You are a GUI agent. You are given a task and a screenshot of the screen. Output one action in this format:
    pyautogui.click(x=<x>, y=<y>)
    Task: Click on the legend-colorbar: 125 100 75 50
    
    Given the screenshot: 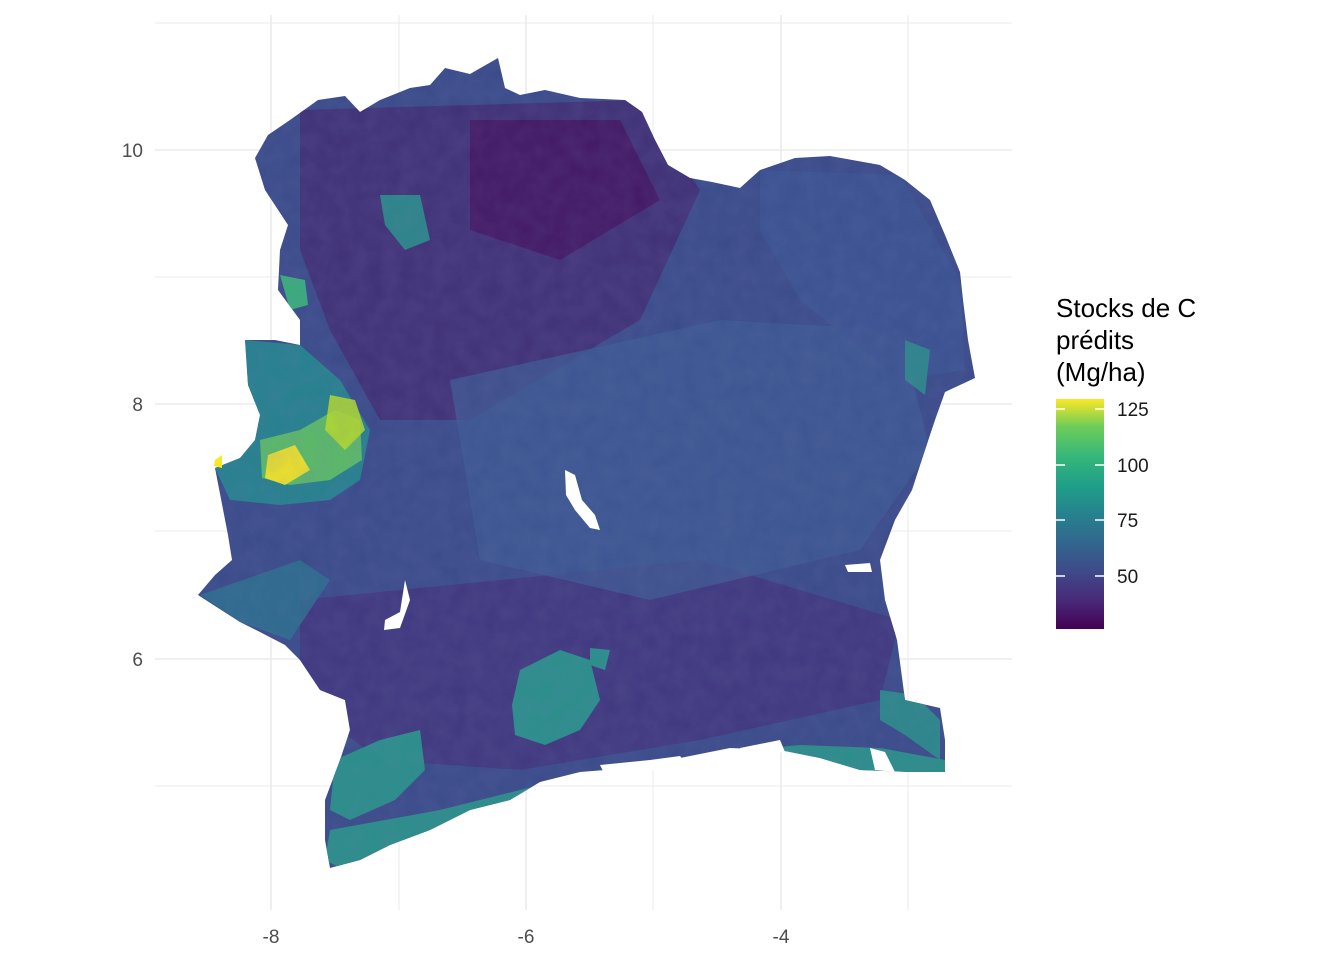 What is the action you would take?
    pyautogui.click(x=1102, y=514)
    